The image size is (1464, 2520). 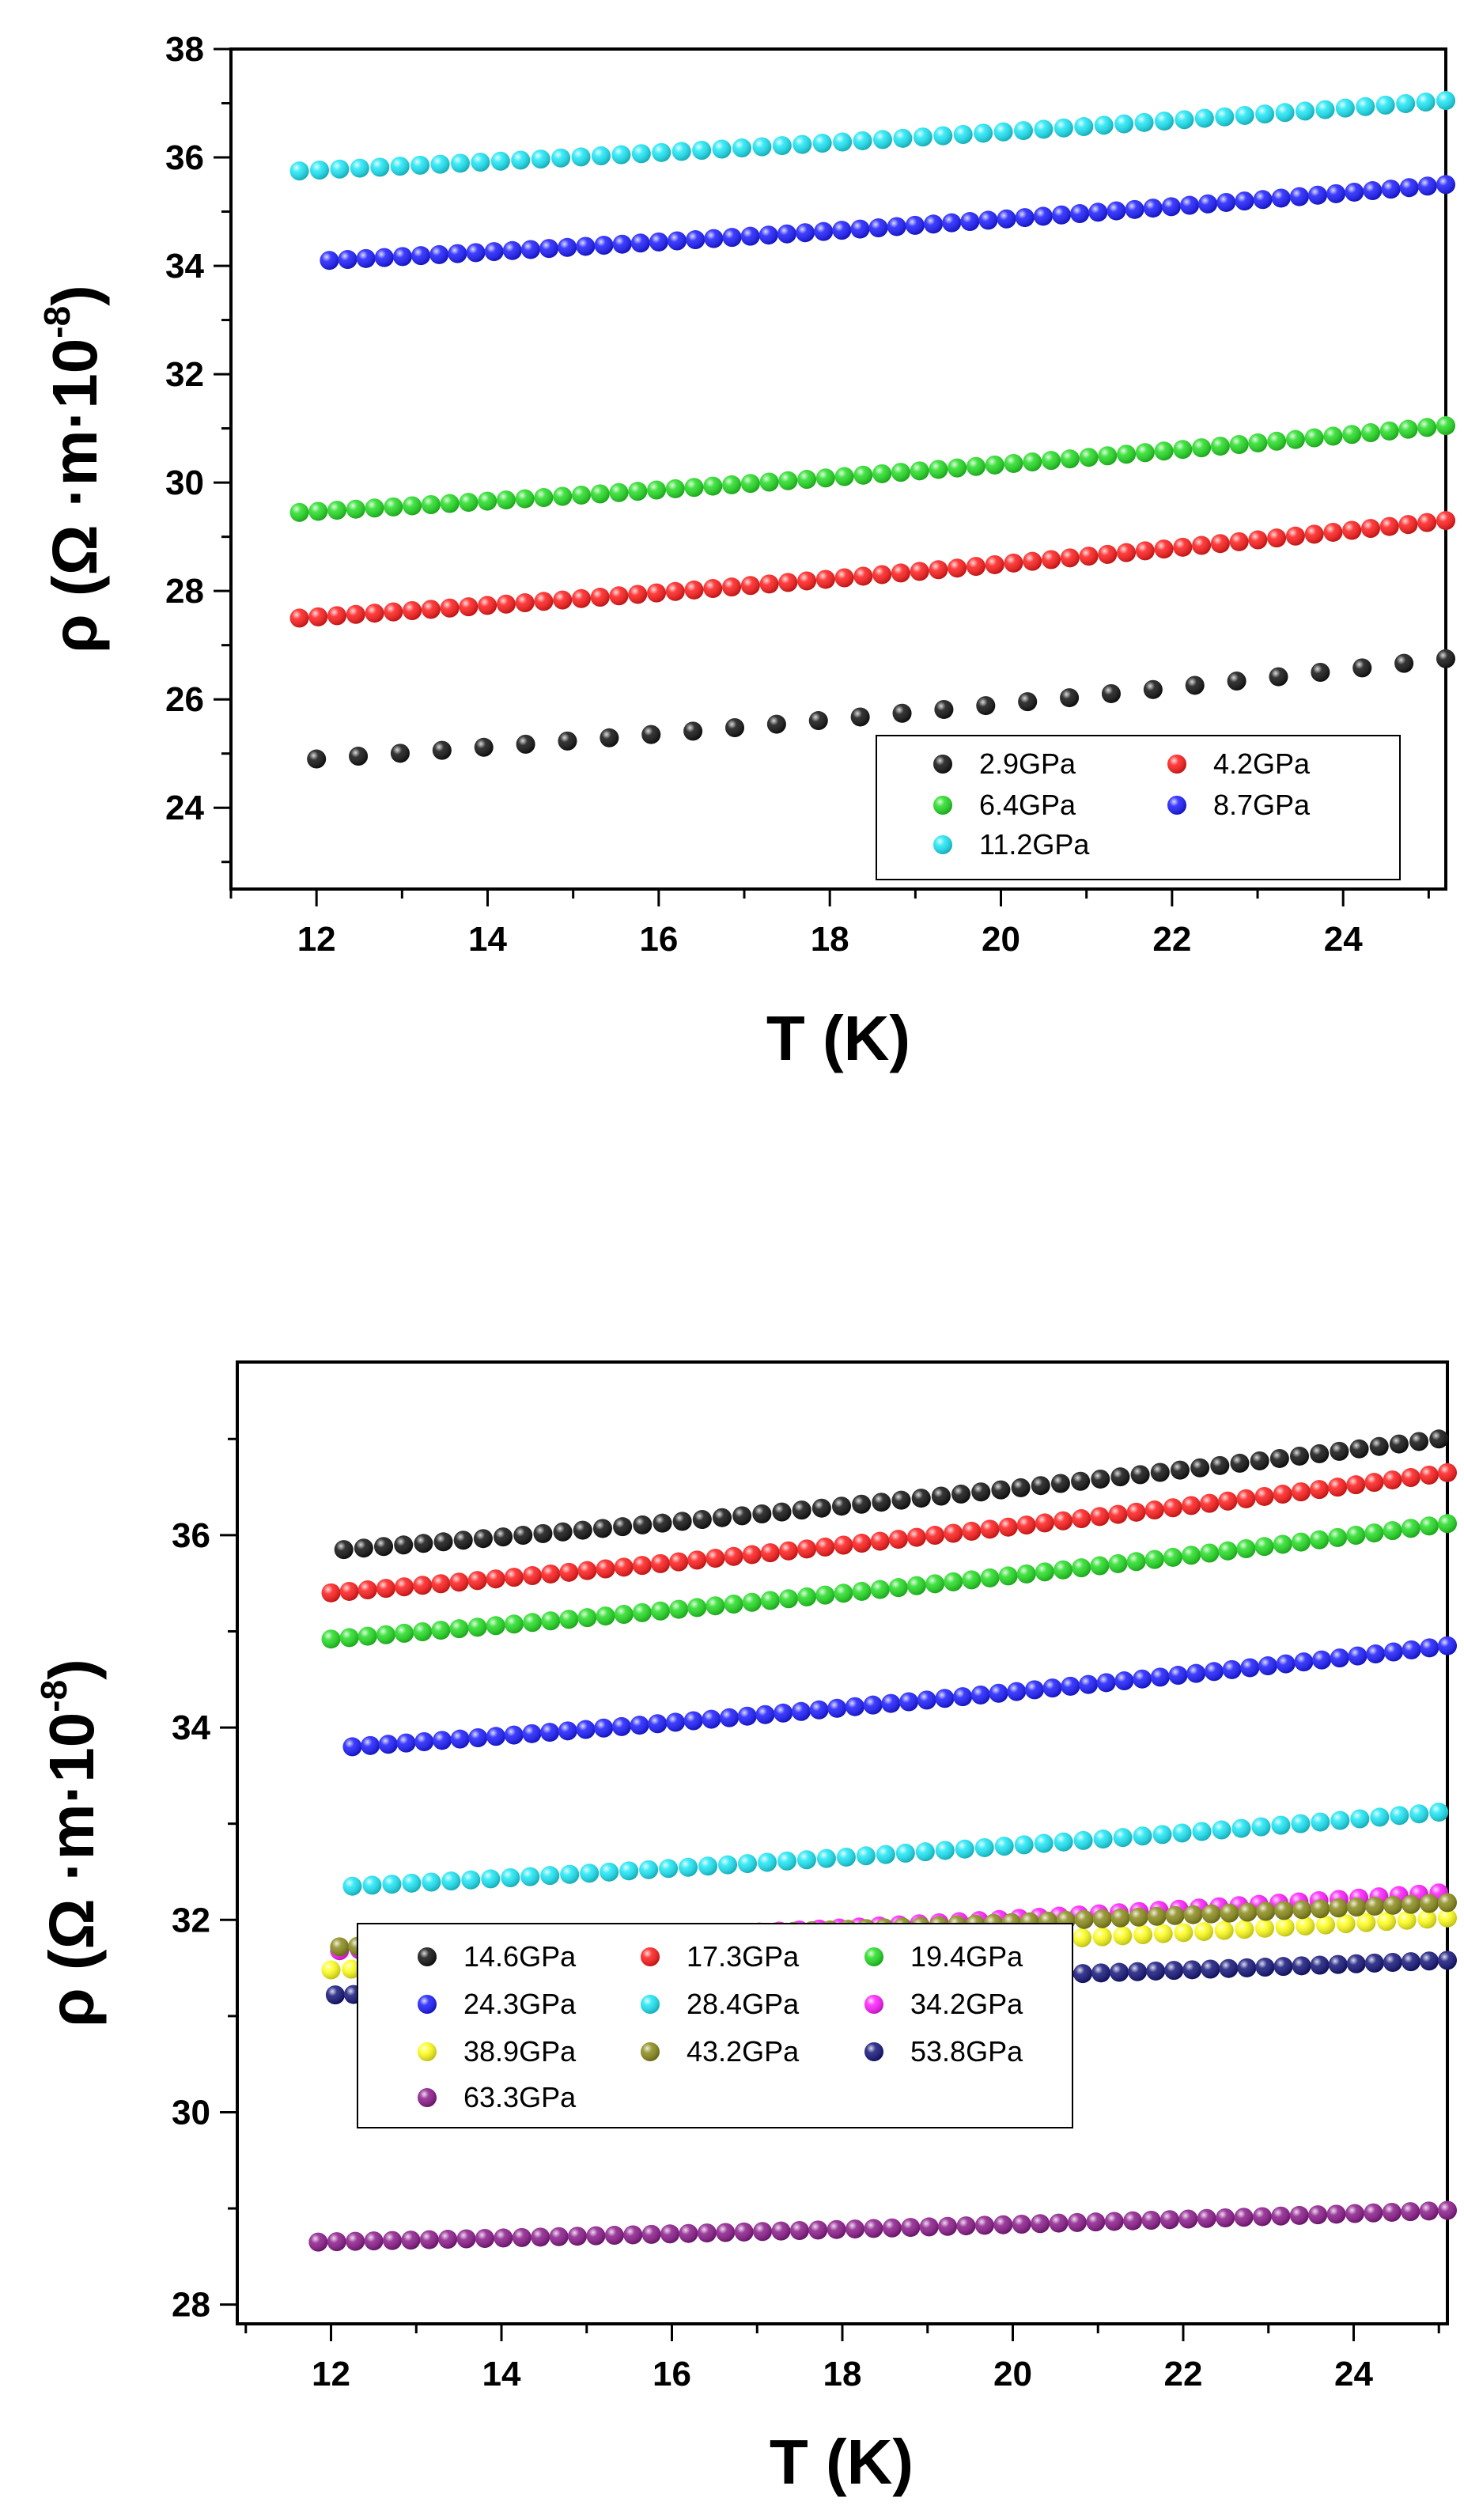 I want to click on chart-1-series-4.2GPa, so click(x=872, y=569).